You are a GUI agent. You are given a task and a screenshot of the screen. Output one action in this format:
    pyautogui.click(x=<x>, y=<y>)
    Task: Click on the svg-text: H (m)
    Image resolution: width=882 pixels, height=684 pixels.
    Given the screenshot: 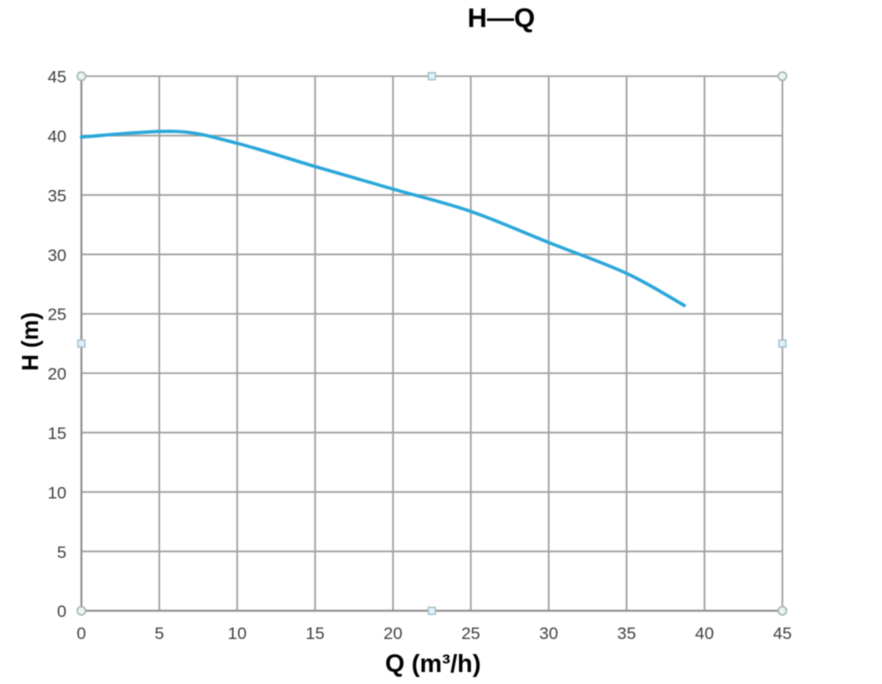 What is the action you would take?
    pyautogui.click(x=30, y=341)
    